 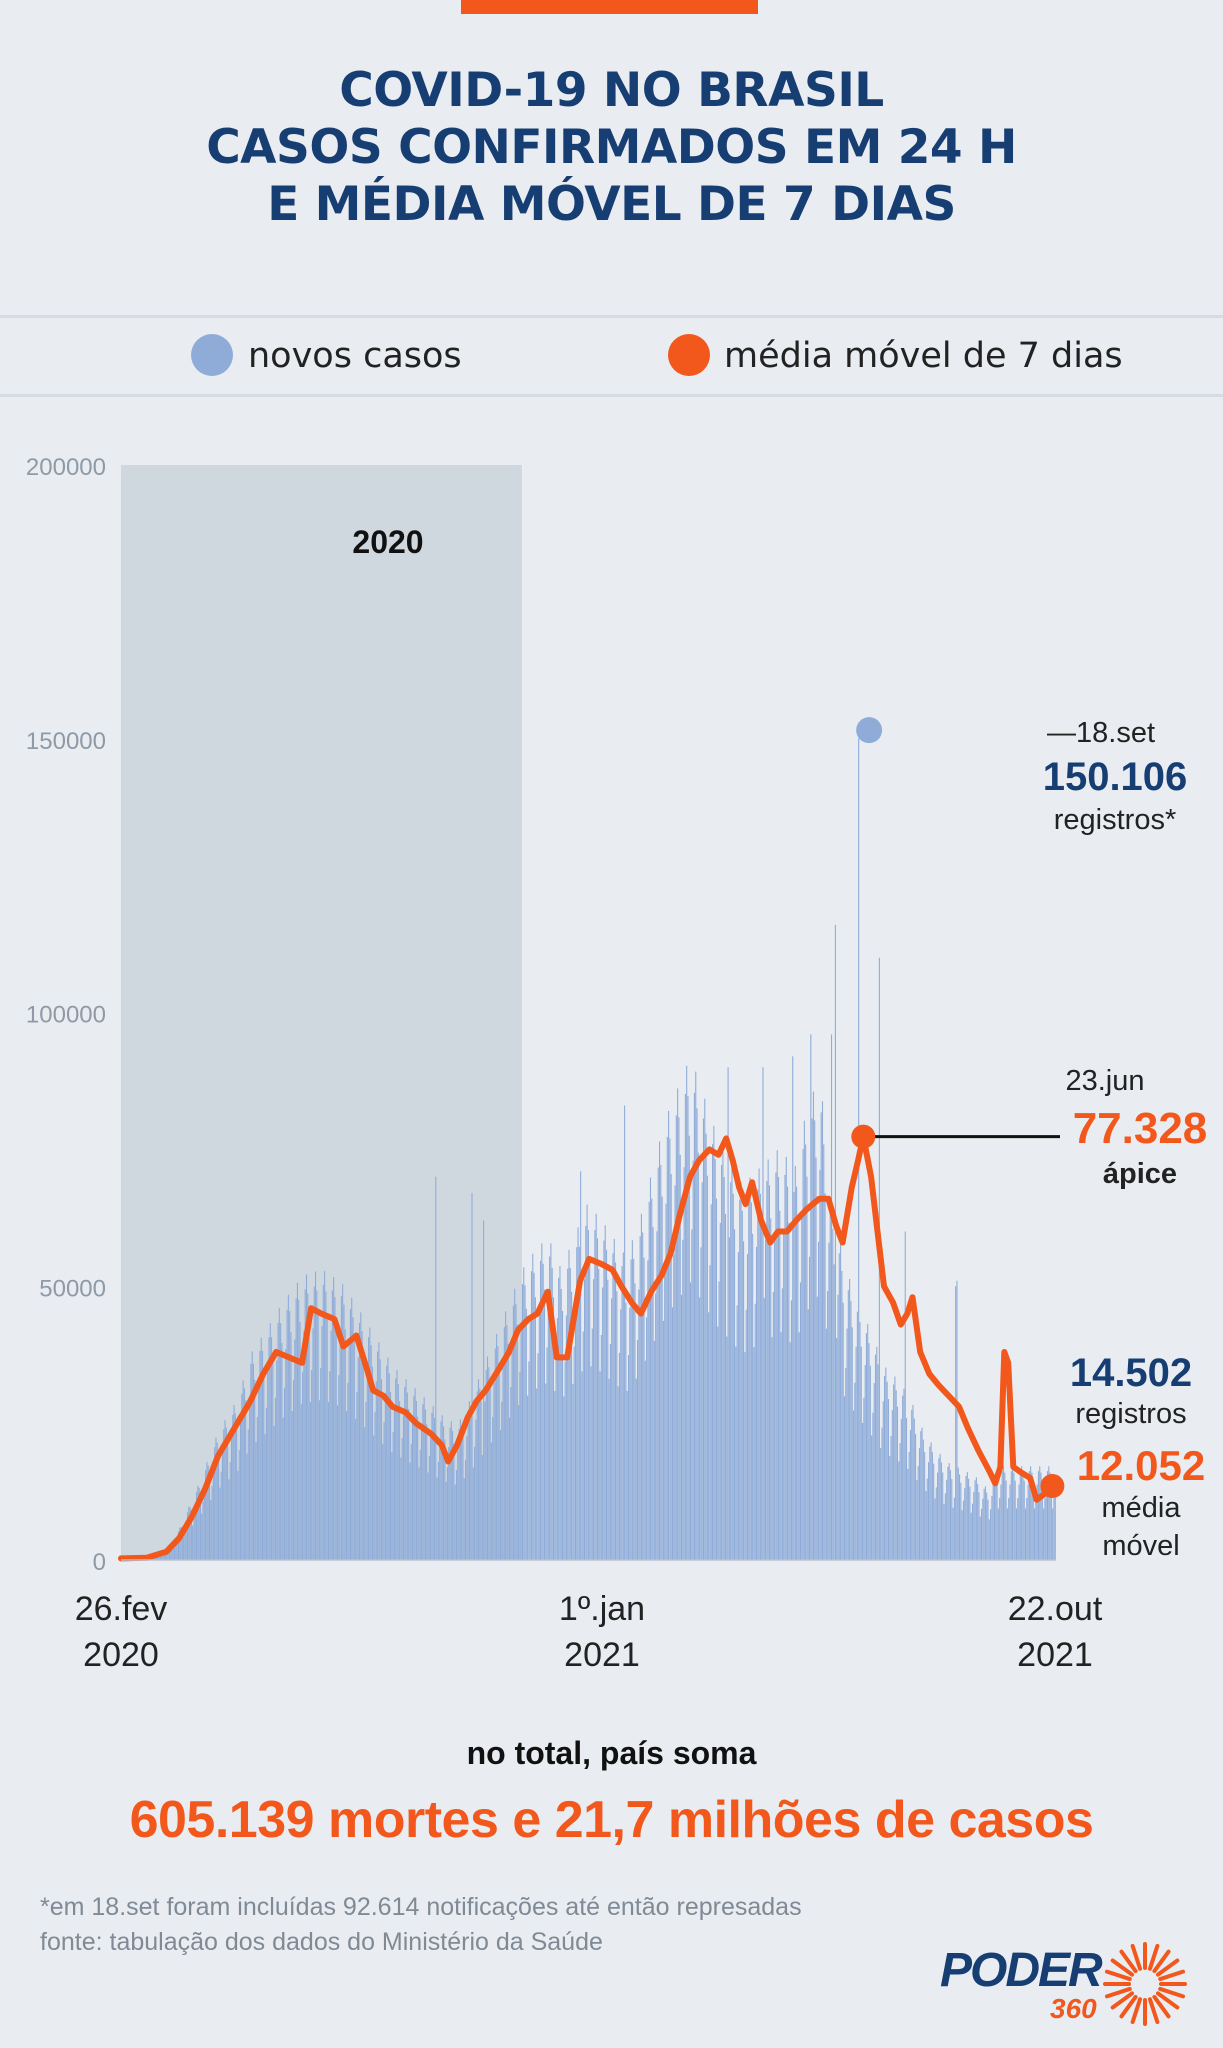 I want to click on x-tick-label-day: 1º.jan, so click(x=602, y=1609).